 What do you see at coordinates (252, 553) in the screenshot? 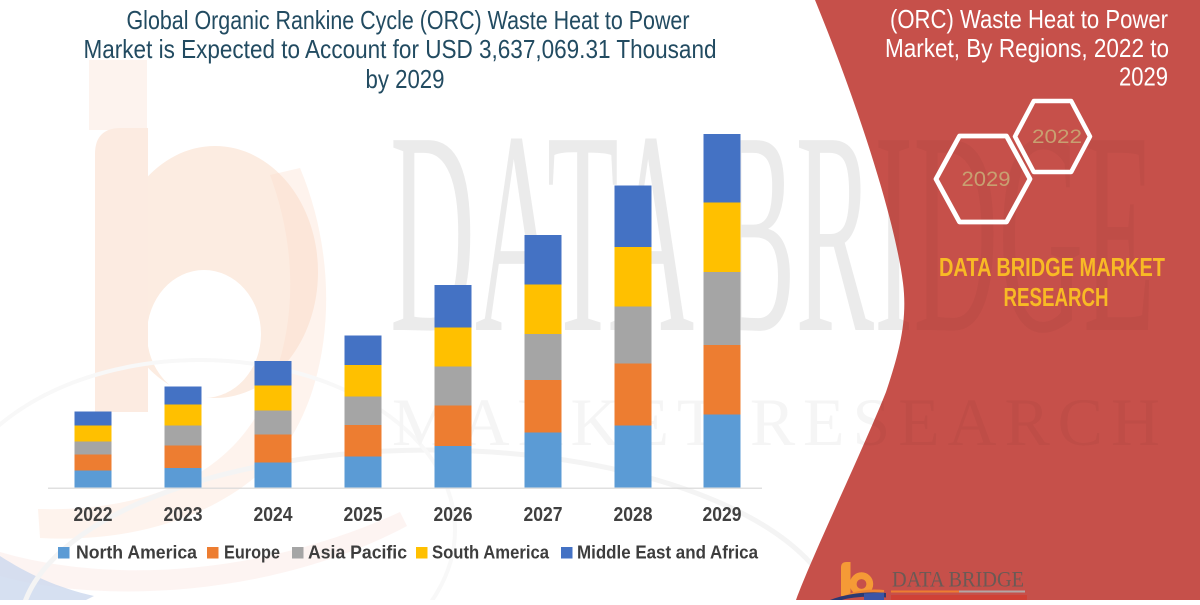
I see `svg-text: Europe` at bounding box center [252, 553].